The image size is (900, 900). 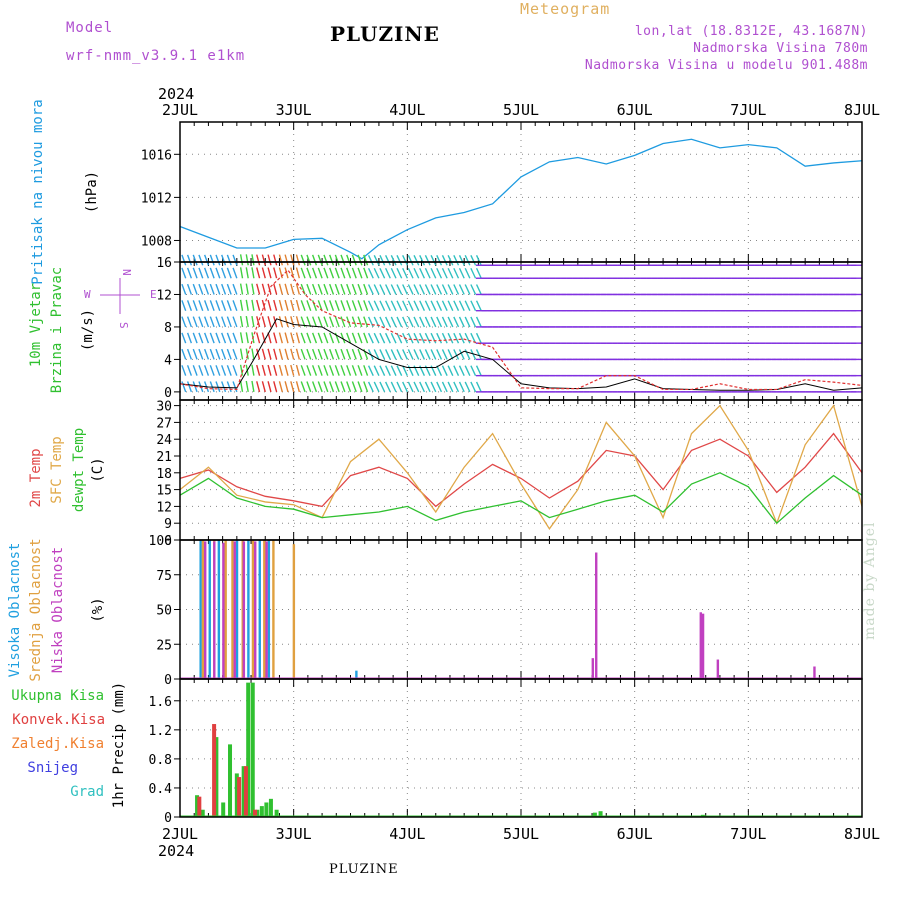 I want to click on ytick-label-clouds: 100, so click(x=160, y=541).